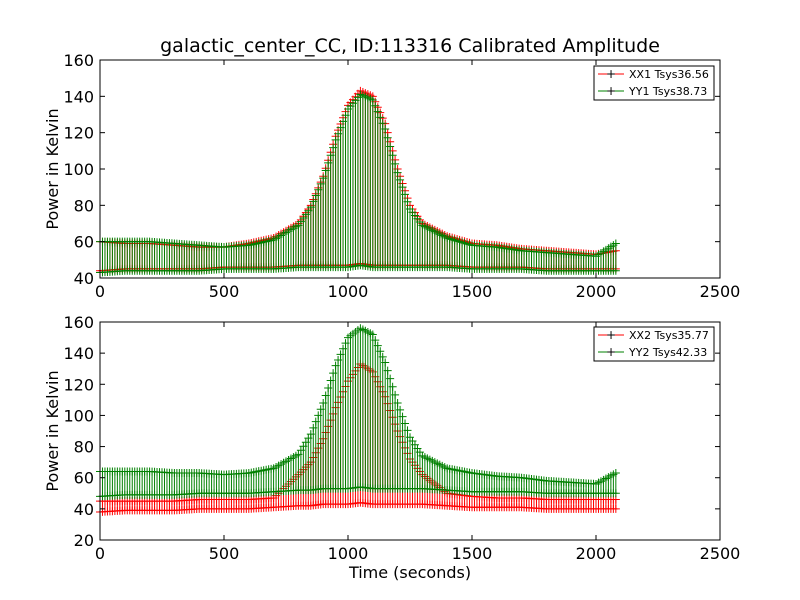  Describe the element at coordinates (611, 335) in the screenshot. I see `bottom-legend-marker-xx2: +` at that location.